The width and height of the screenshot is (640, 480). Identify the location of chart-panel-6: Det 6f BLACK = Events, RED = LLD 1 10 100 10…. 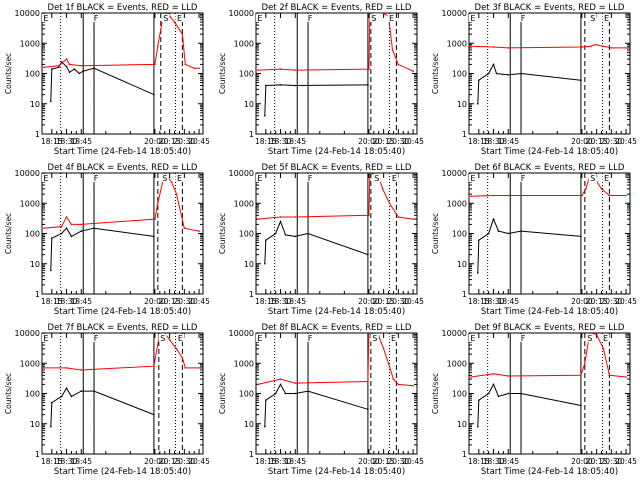
(534, 240).